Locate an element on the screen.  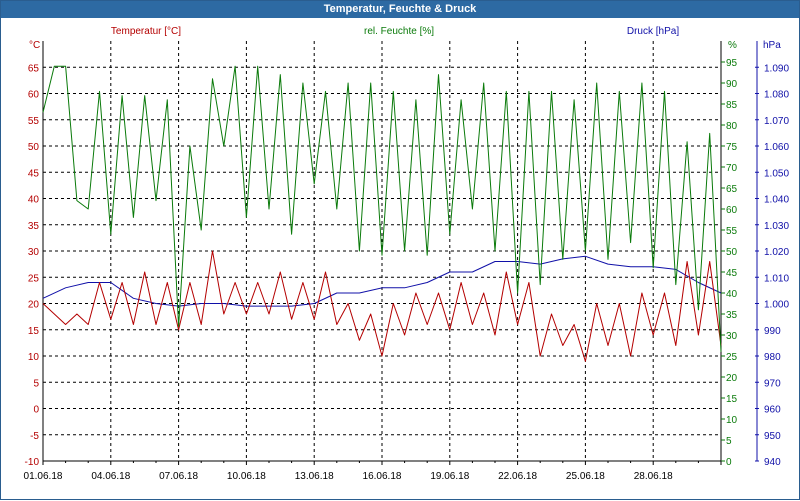
axis-unit-pressure: hPa is located at coordinates (772, 45).